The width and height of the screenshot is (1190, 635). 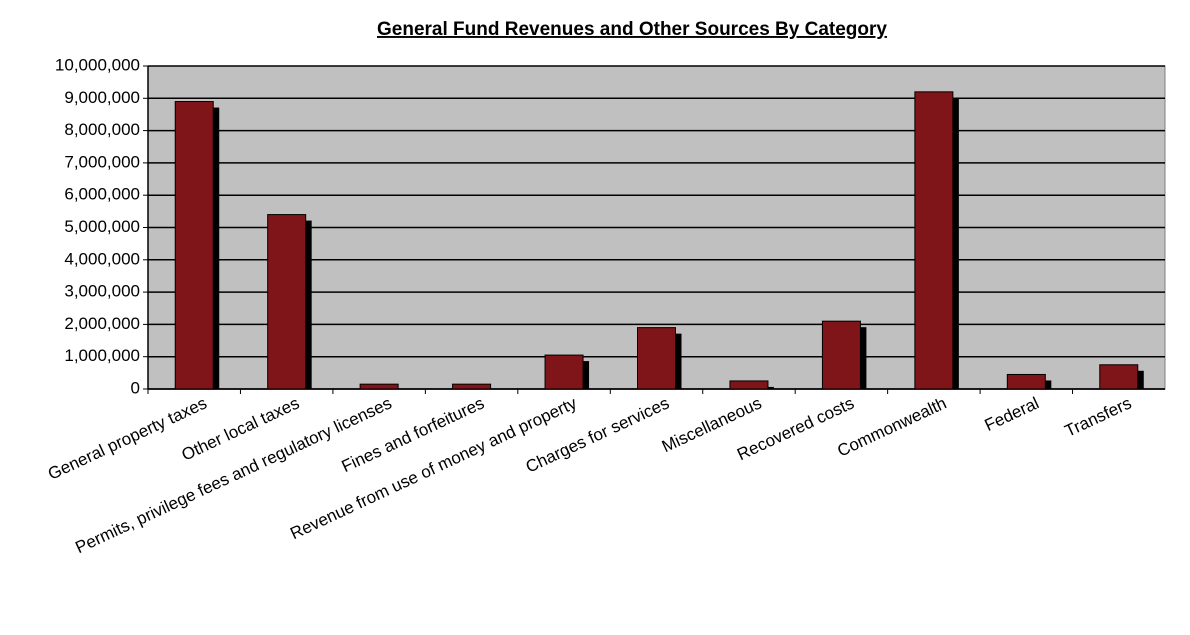 I want to click on y-tick-label: 9,000,000, so click(x=102, y=97).